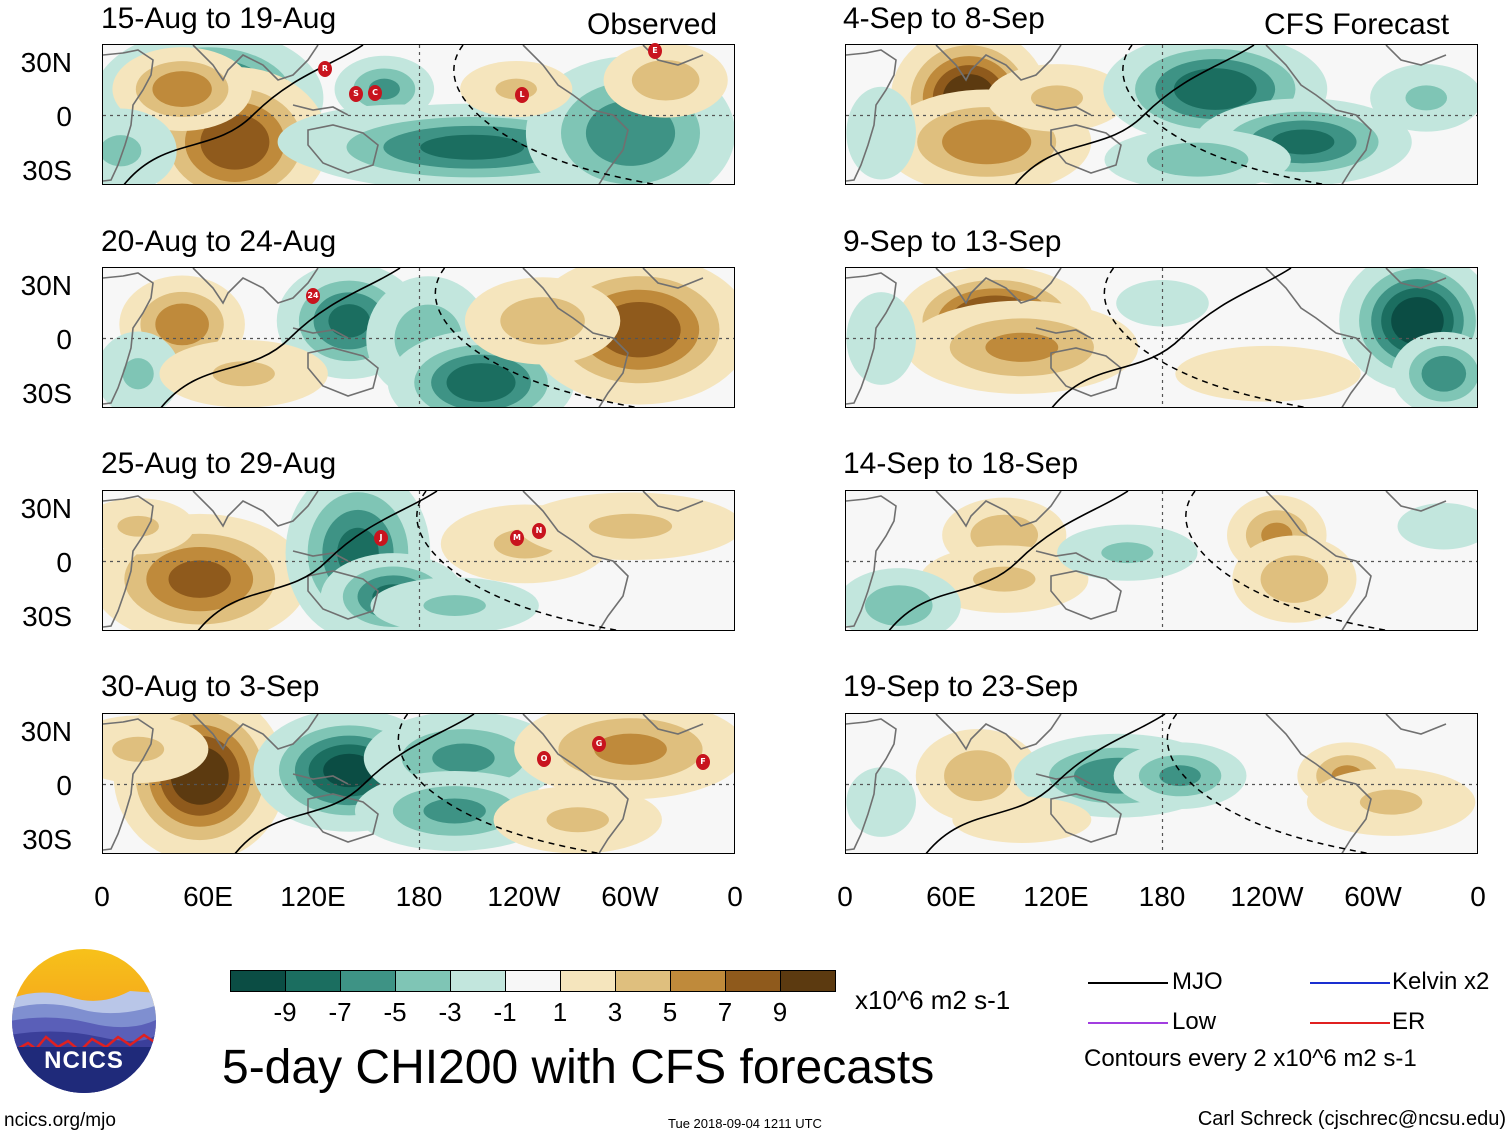  What do you see at coordinates (578, 1067) in the screenshot?
I see `main-title: 5-day CHI200 with CFS forecasts` at bounding box center [578, 1067].